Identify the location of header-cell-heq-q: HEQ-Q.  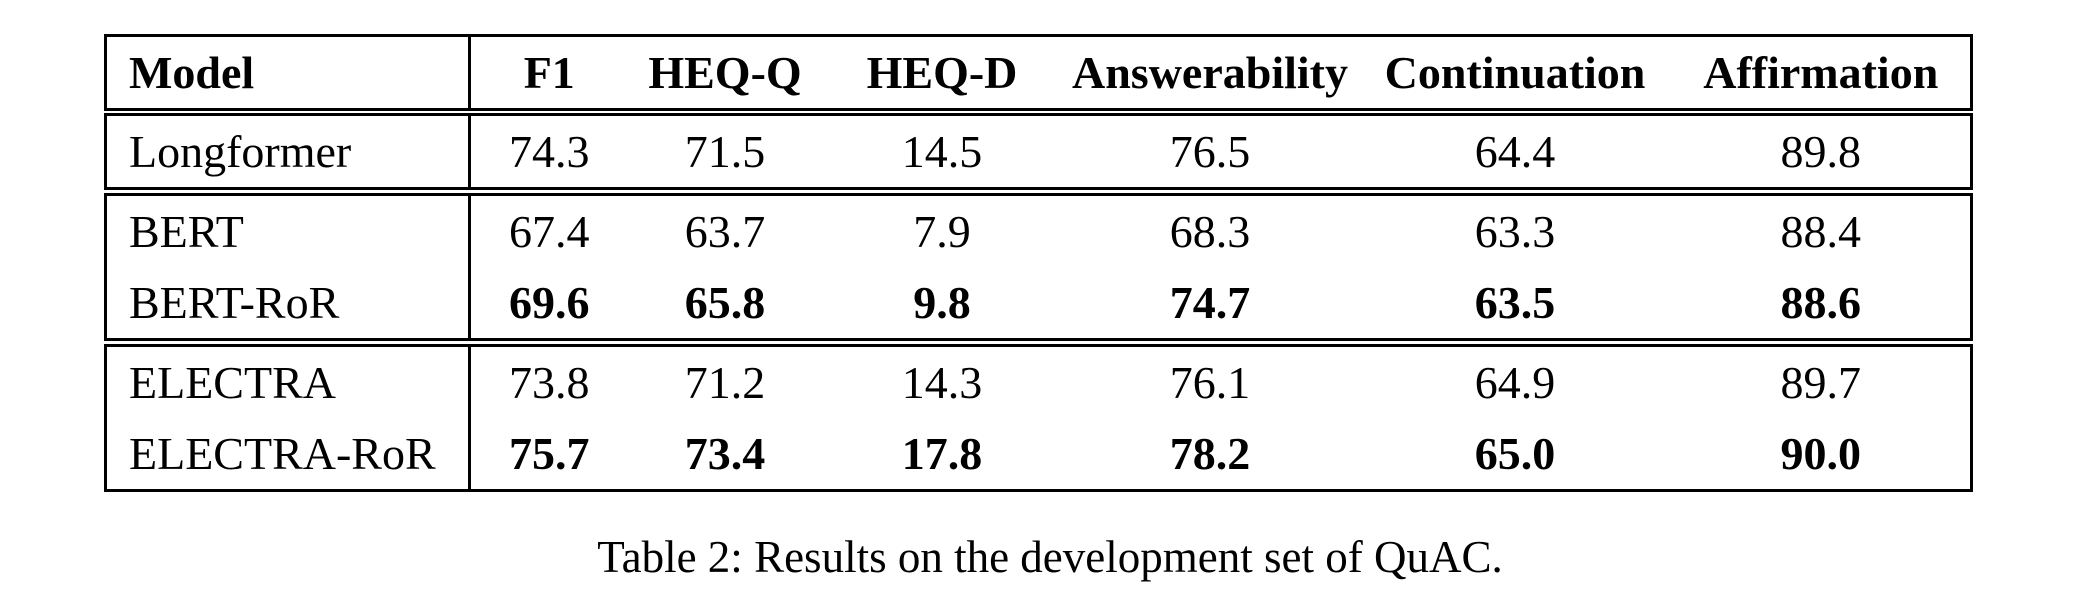
(725, 72).